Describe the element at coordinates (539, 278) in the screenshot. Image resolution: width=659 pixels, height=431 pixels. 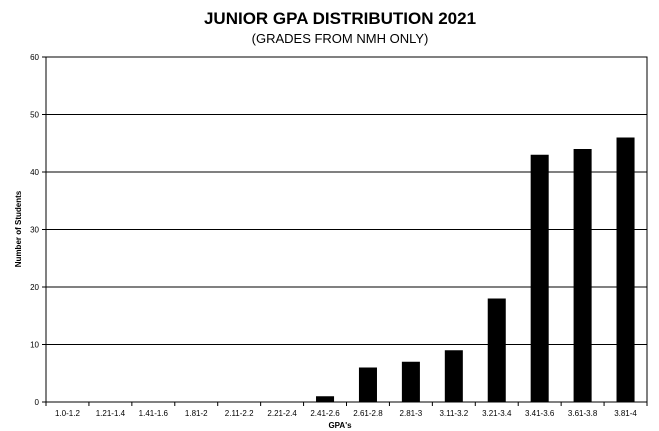
I see `bar-3.41-3.6` at that location.